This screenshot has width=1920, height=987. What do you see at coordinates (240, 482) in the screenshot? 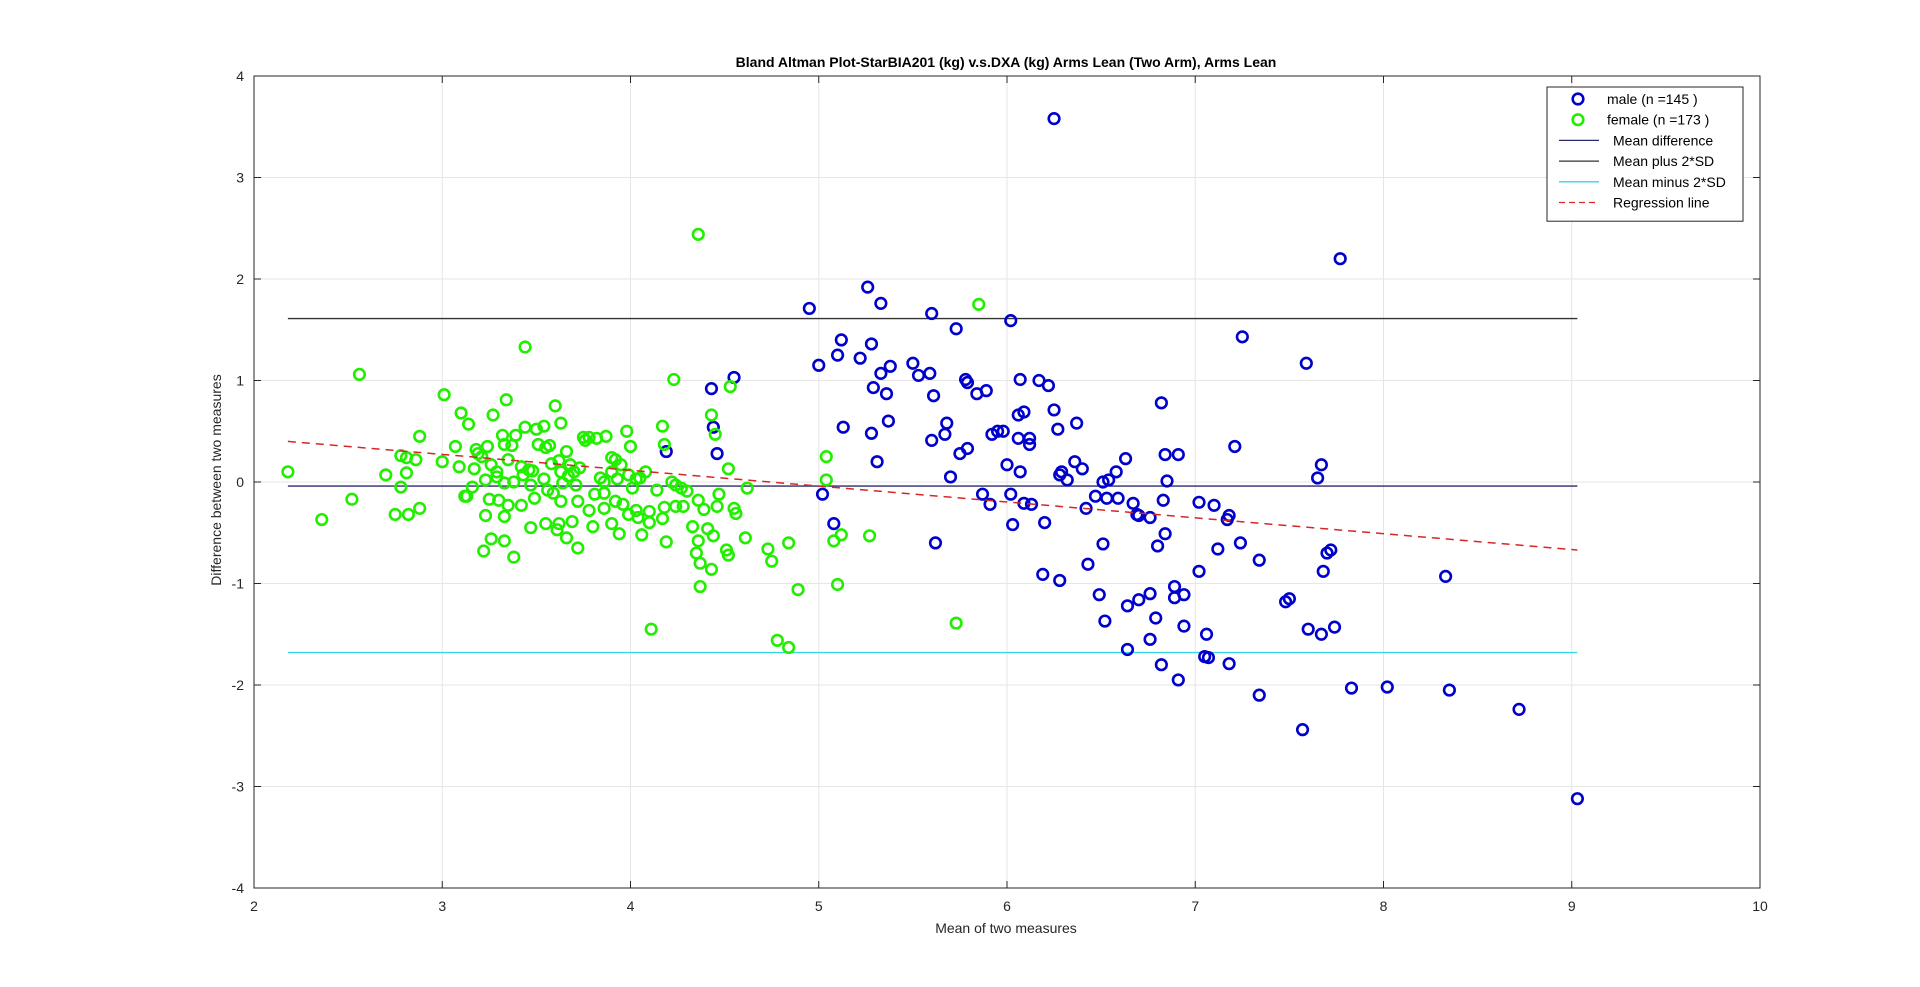
I see `y-tick-label: 0` at bounding box center [240, 482].